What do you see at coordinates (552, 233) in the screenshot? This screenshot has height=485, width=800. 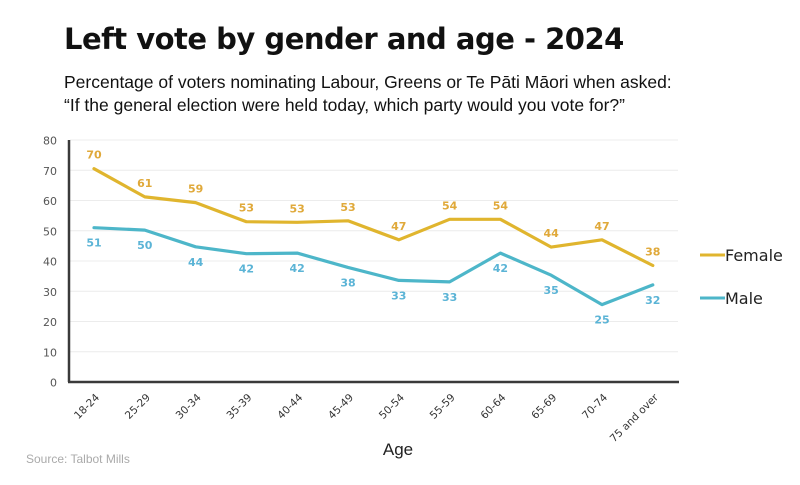 I see `data-label-female: 44` at bounding box center [552, 233].